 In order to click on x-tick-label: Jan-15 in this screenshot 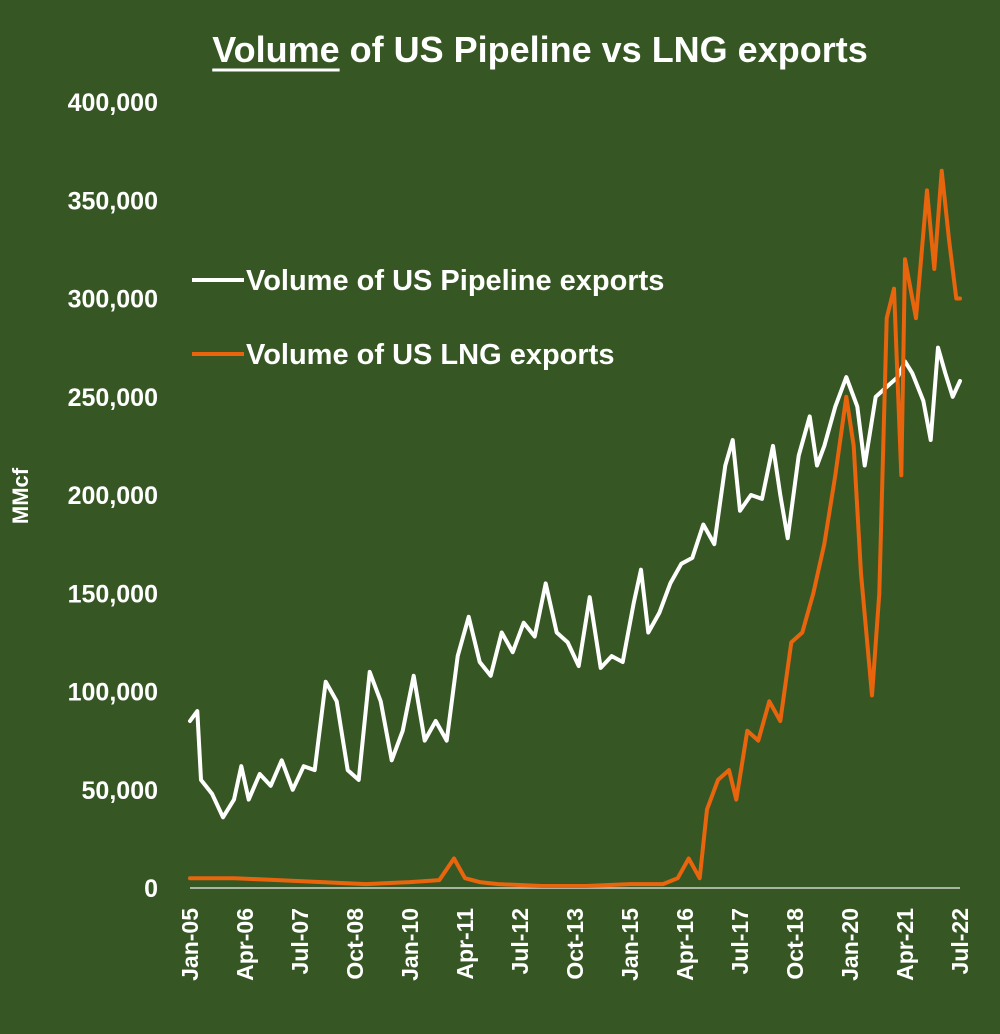, I will do `click(630, 944)`.